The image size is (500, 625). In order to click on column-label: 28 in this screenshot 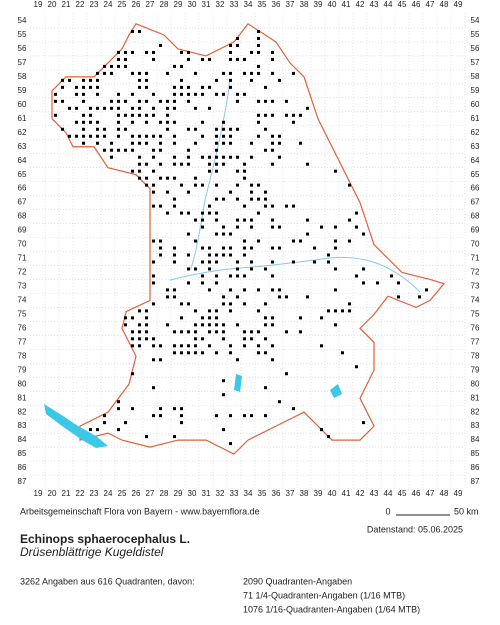, I will do `click(164, 493)`.